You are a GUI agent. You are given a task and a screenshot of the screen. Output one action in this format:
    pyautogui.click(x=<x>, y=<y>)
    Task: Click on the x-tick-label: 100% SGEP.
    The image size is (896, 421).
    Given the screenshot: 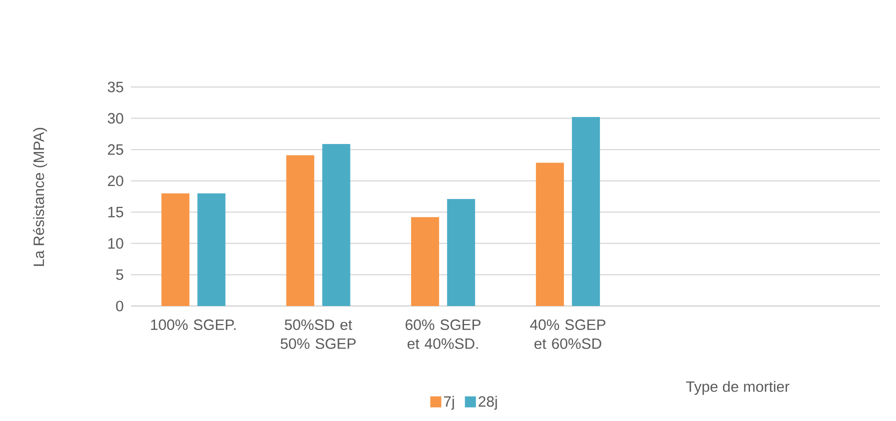 What is the action you would take?
    pyautogui.click(x=193, y=324)
    